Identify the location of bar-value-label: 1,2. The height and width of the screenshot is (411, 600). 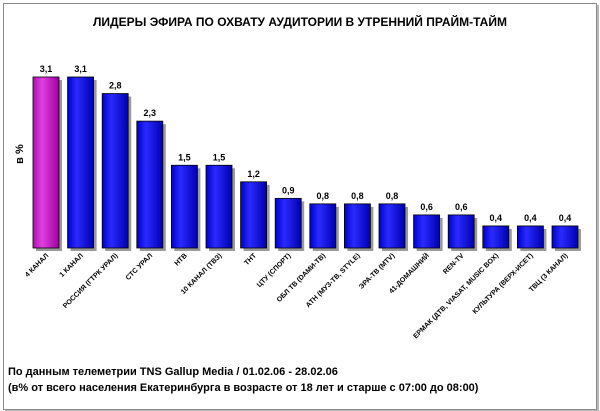
(253, 174).